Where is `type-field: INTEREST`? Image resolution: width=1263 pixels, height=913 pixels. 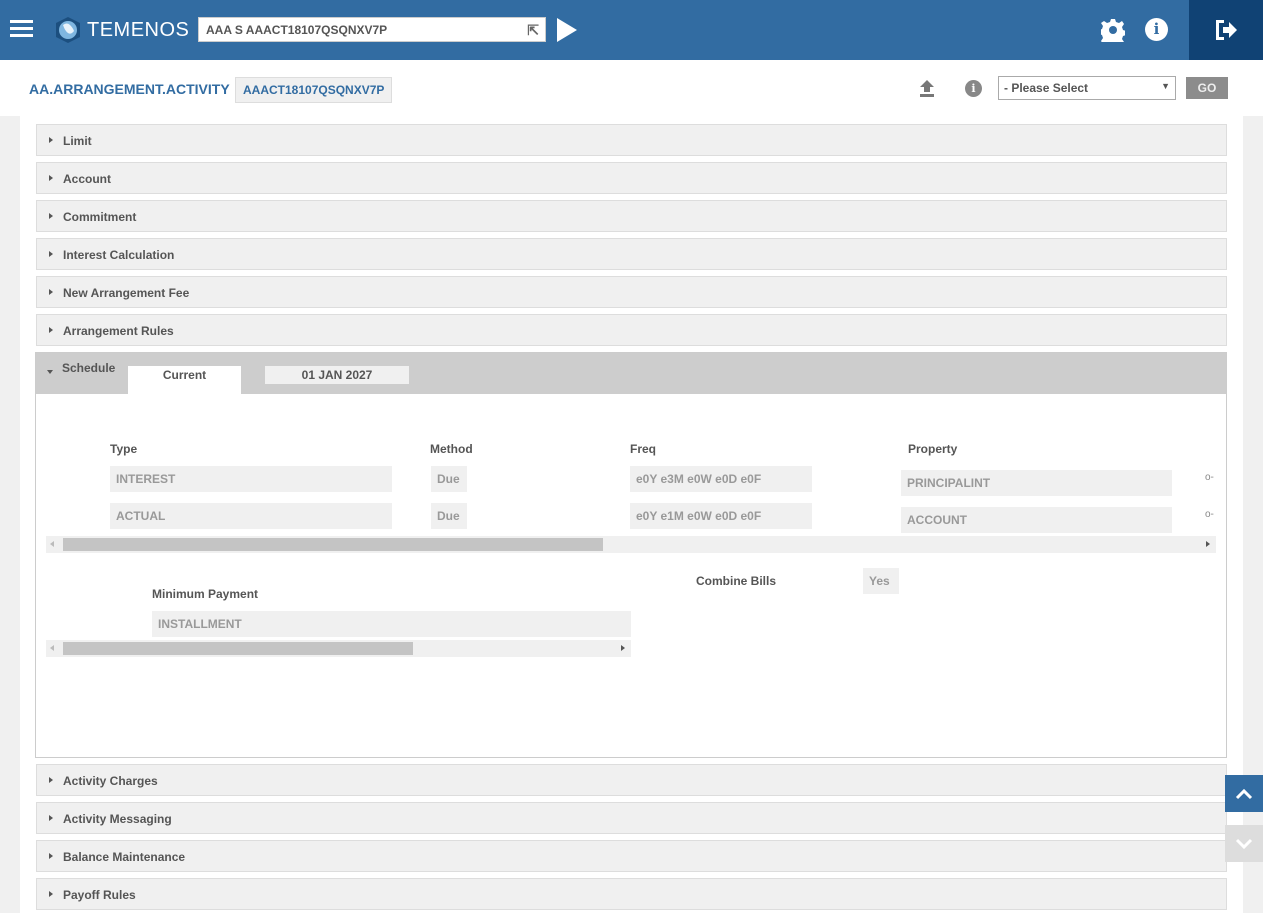
type-field: INTEREST is located at coordinates (251, 479).